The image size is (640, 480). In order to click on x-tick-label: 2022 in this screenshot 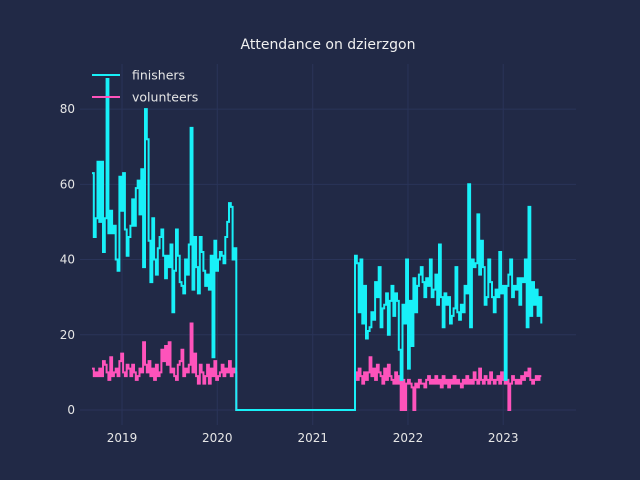, I will do `click(408, 438)`.